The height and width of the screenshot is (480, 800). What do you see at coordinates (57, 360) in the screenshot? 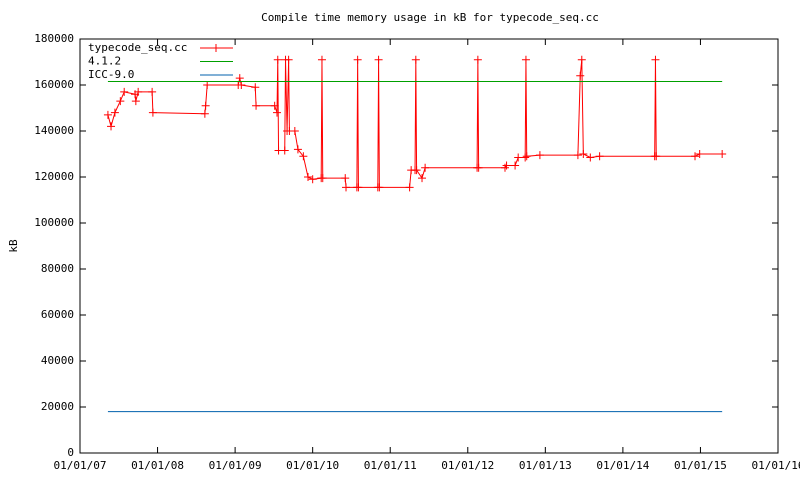
I see `y-tick-label: 40000` at bounding box center [57, 360].